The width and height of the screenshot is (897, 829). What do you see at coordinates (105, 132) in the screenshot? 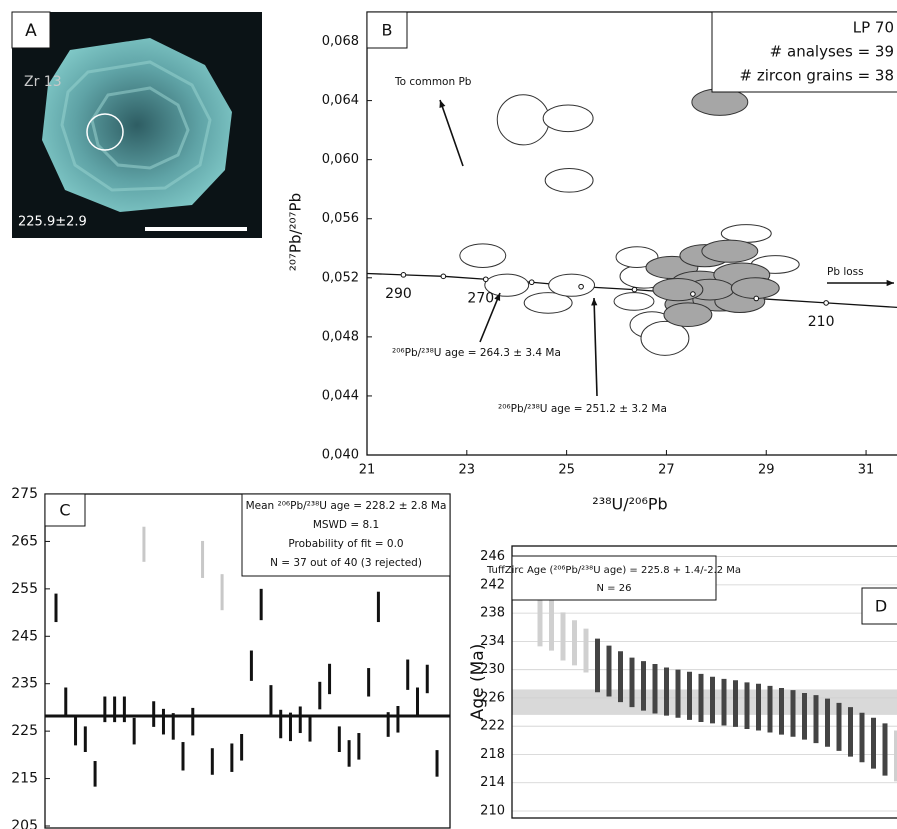
I see `spot-circle` at bounding box center [105, 132].